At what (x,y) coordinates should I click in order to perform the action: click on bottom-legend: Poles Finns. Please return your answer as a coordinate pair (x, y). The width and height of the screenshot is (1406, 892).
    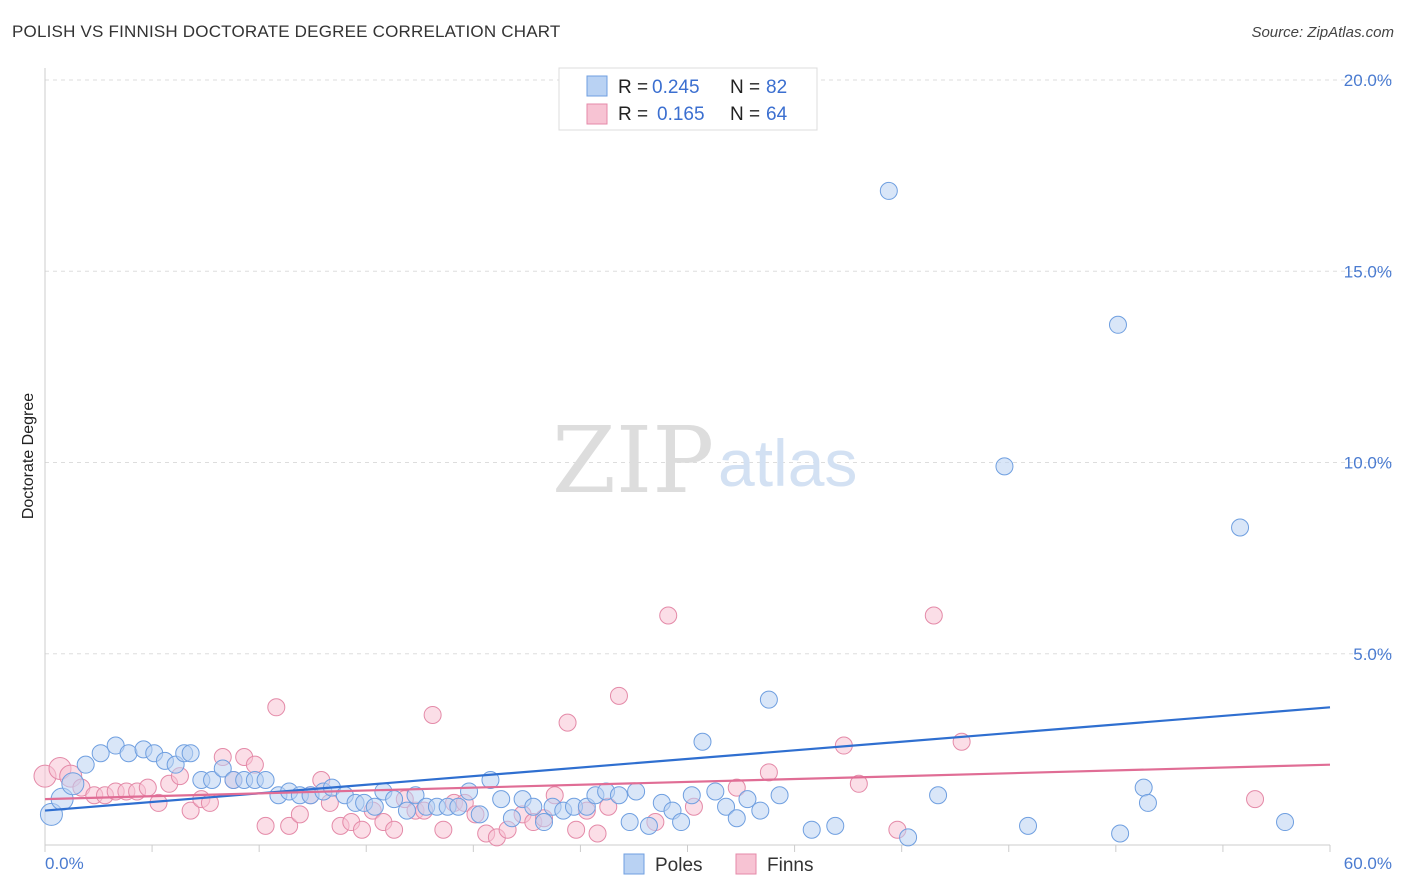
    Looking at the image, I should click on (718, 864).